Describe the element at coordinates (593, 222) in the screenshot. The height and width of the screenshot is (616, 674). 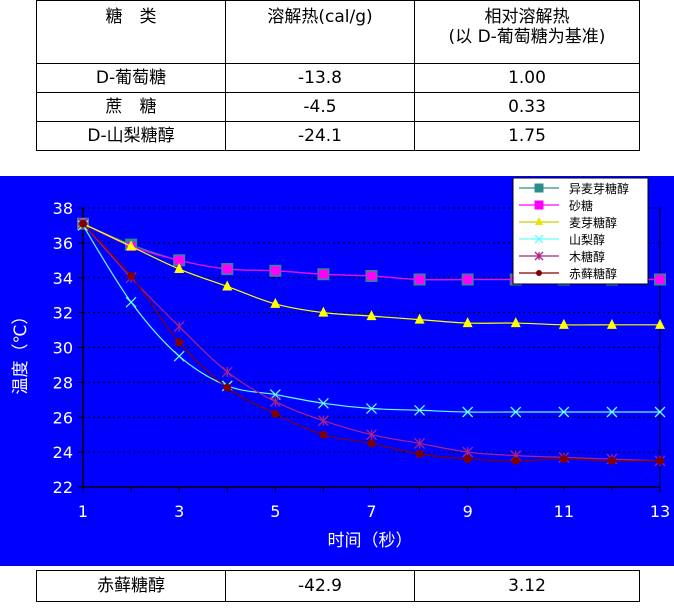
I see `legend-label: 麦芽糖醇` at that location.